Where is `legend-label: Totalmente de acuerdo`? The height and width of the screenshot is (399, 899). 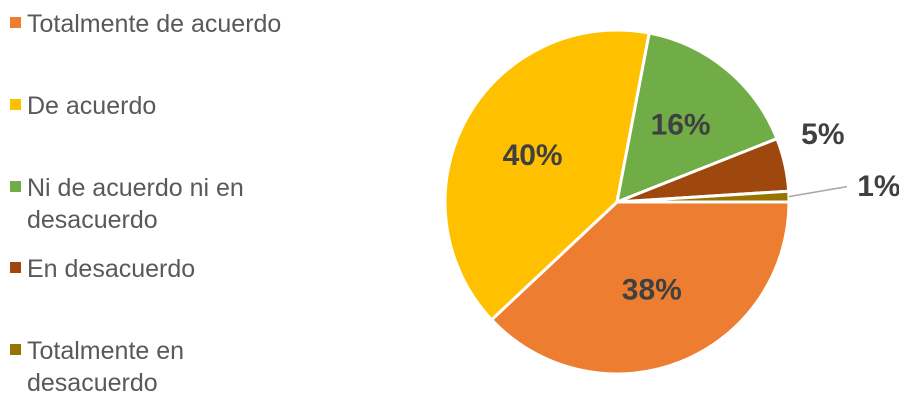 legend-label: Totalmente de acuerdo is located at coordinates (154, 24).